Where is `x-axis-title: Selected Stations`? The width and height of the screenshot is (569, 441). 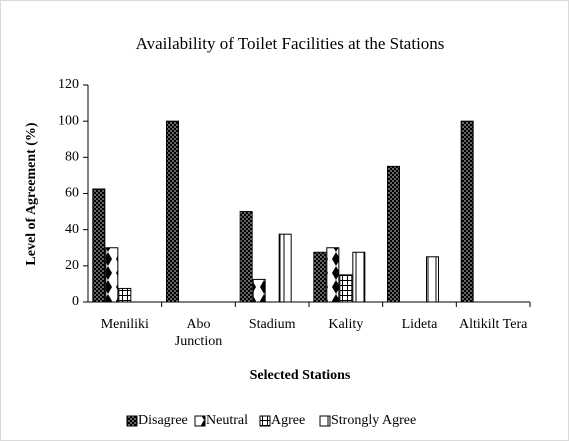 x-axis-title: Selected Stations is located at coordinates (300, 375).